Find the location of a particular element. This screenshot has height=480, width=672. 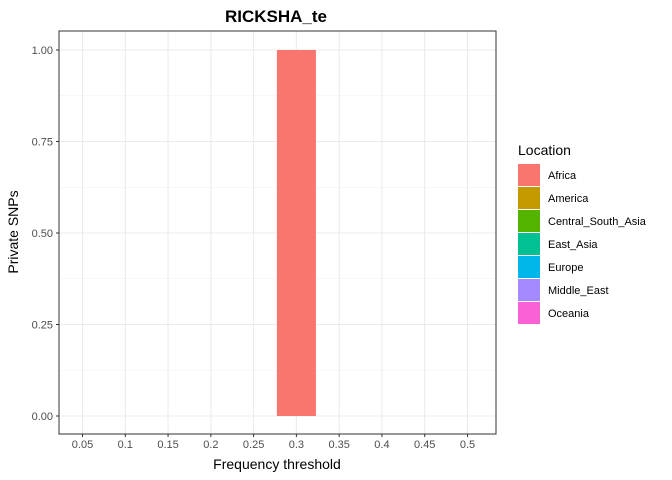

legend-key-africa is located at coordinates (529, 175).